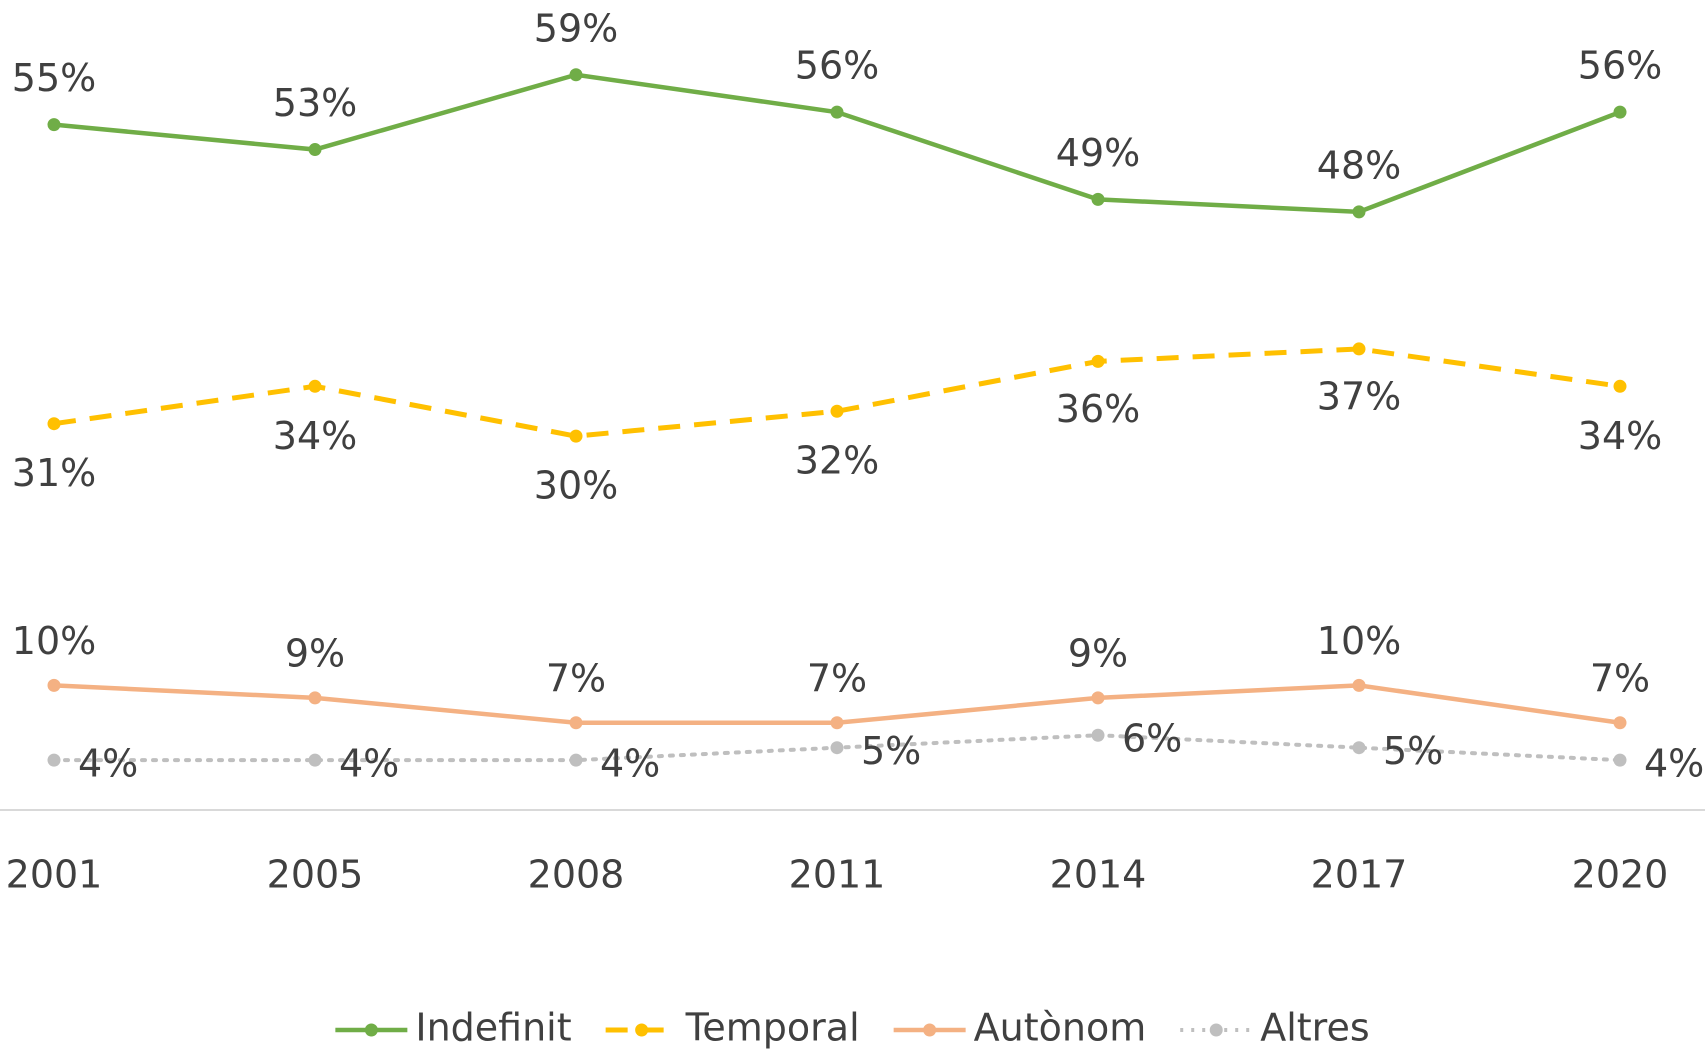 The image size is (1705, 1056). Describe the element at coordinates (576, 875) in the screenshot. I see `x-tick-label: 2008` at that location.